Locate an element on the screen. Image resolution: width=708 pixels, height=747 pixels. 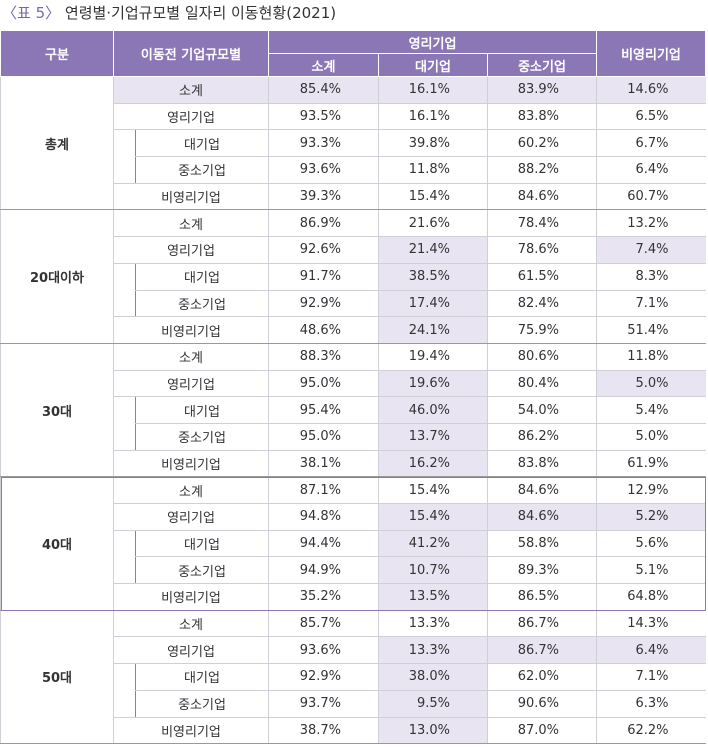
group-cell: 30대 is located at coordinates (57, 410).